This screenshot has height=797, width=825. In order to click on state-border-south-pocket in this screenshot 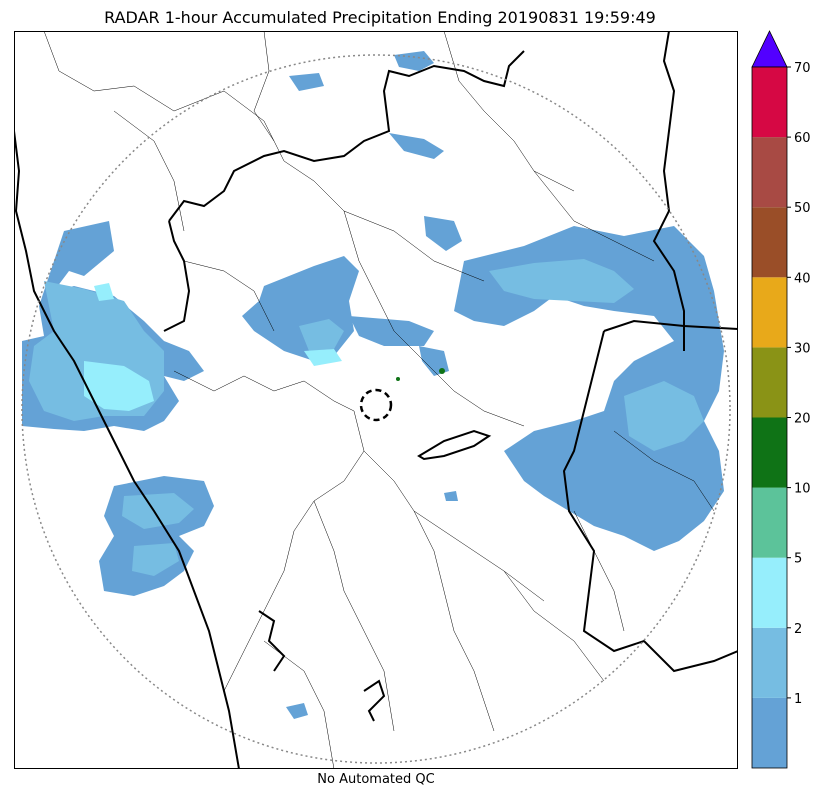, I will do `click(272, 641)`.